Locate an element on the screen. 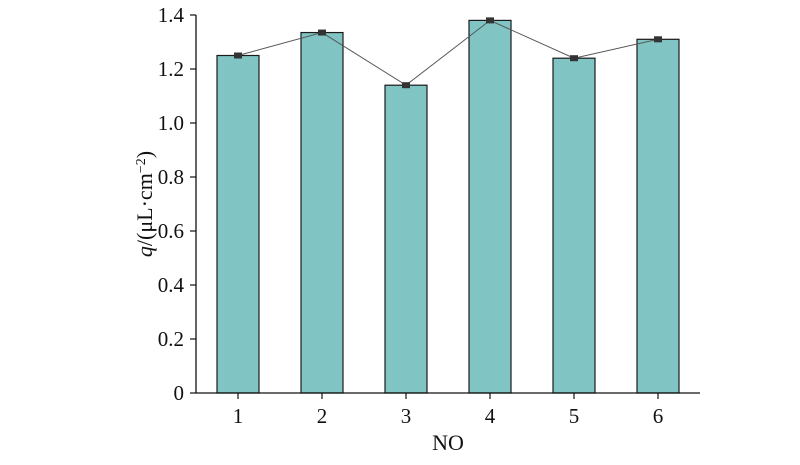 This screenshot has height=465, width=800. y-tick-label: 1.0 is located at coordinates (171, 123).